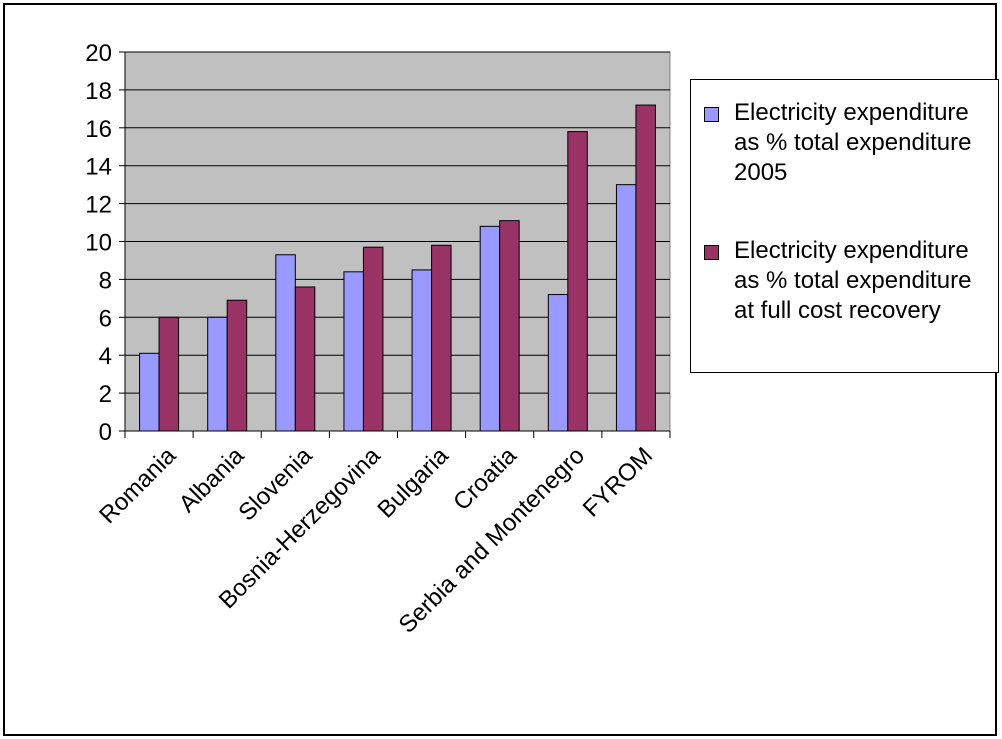 The image size is (1002, 739). I want to click on y-tick-label: 14, so click(98, 167).